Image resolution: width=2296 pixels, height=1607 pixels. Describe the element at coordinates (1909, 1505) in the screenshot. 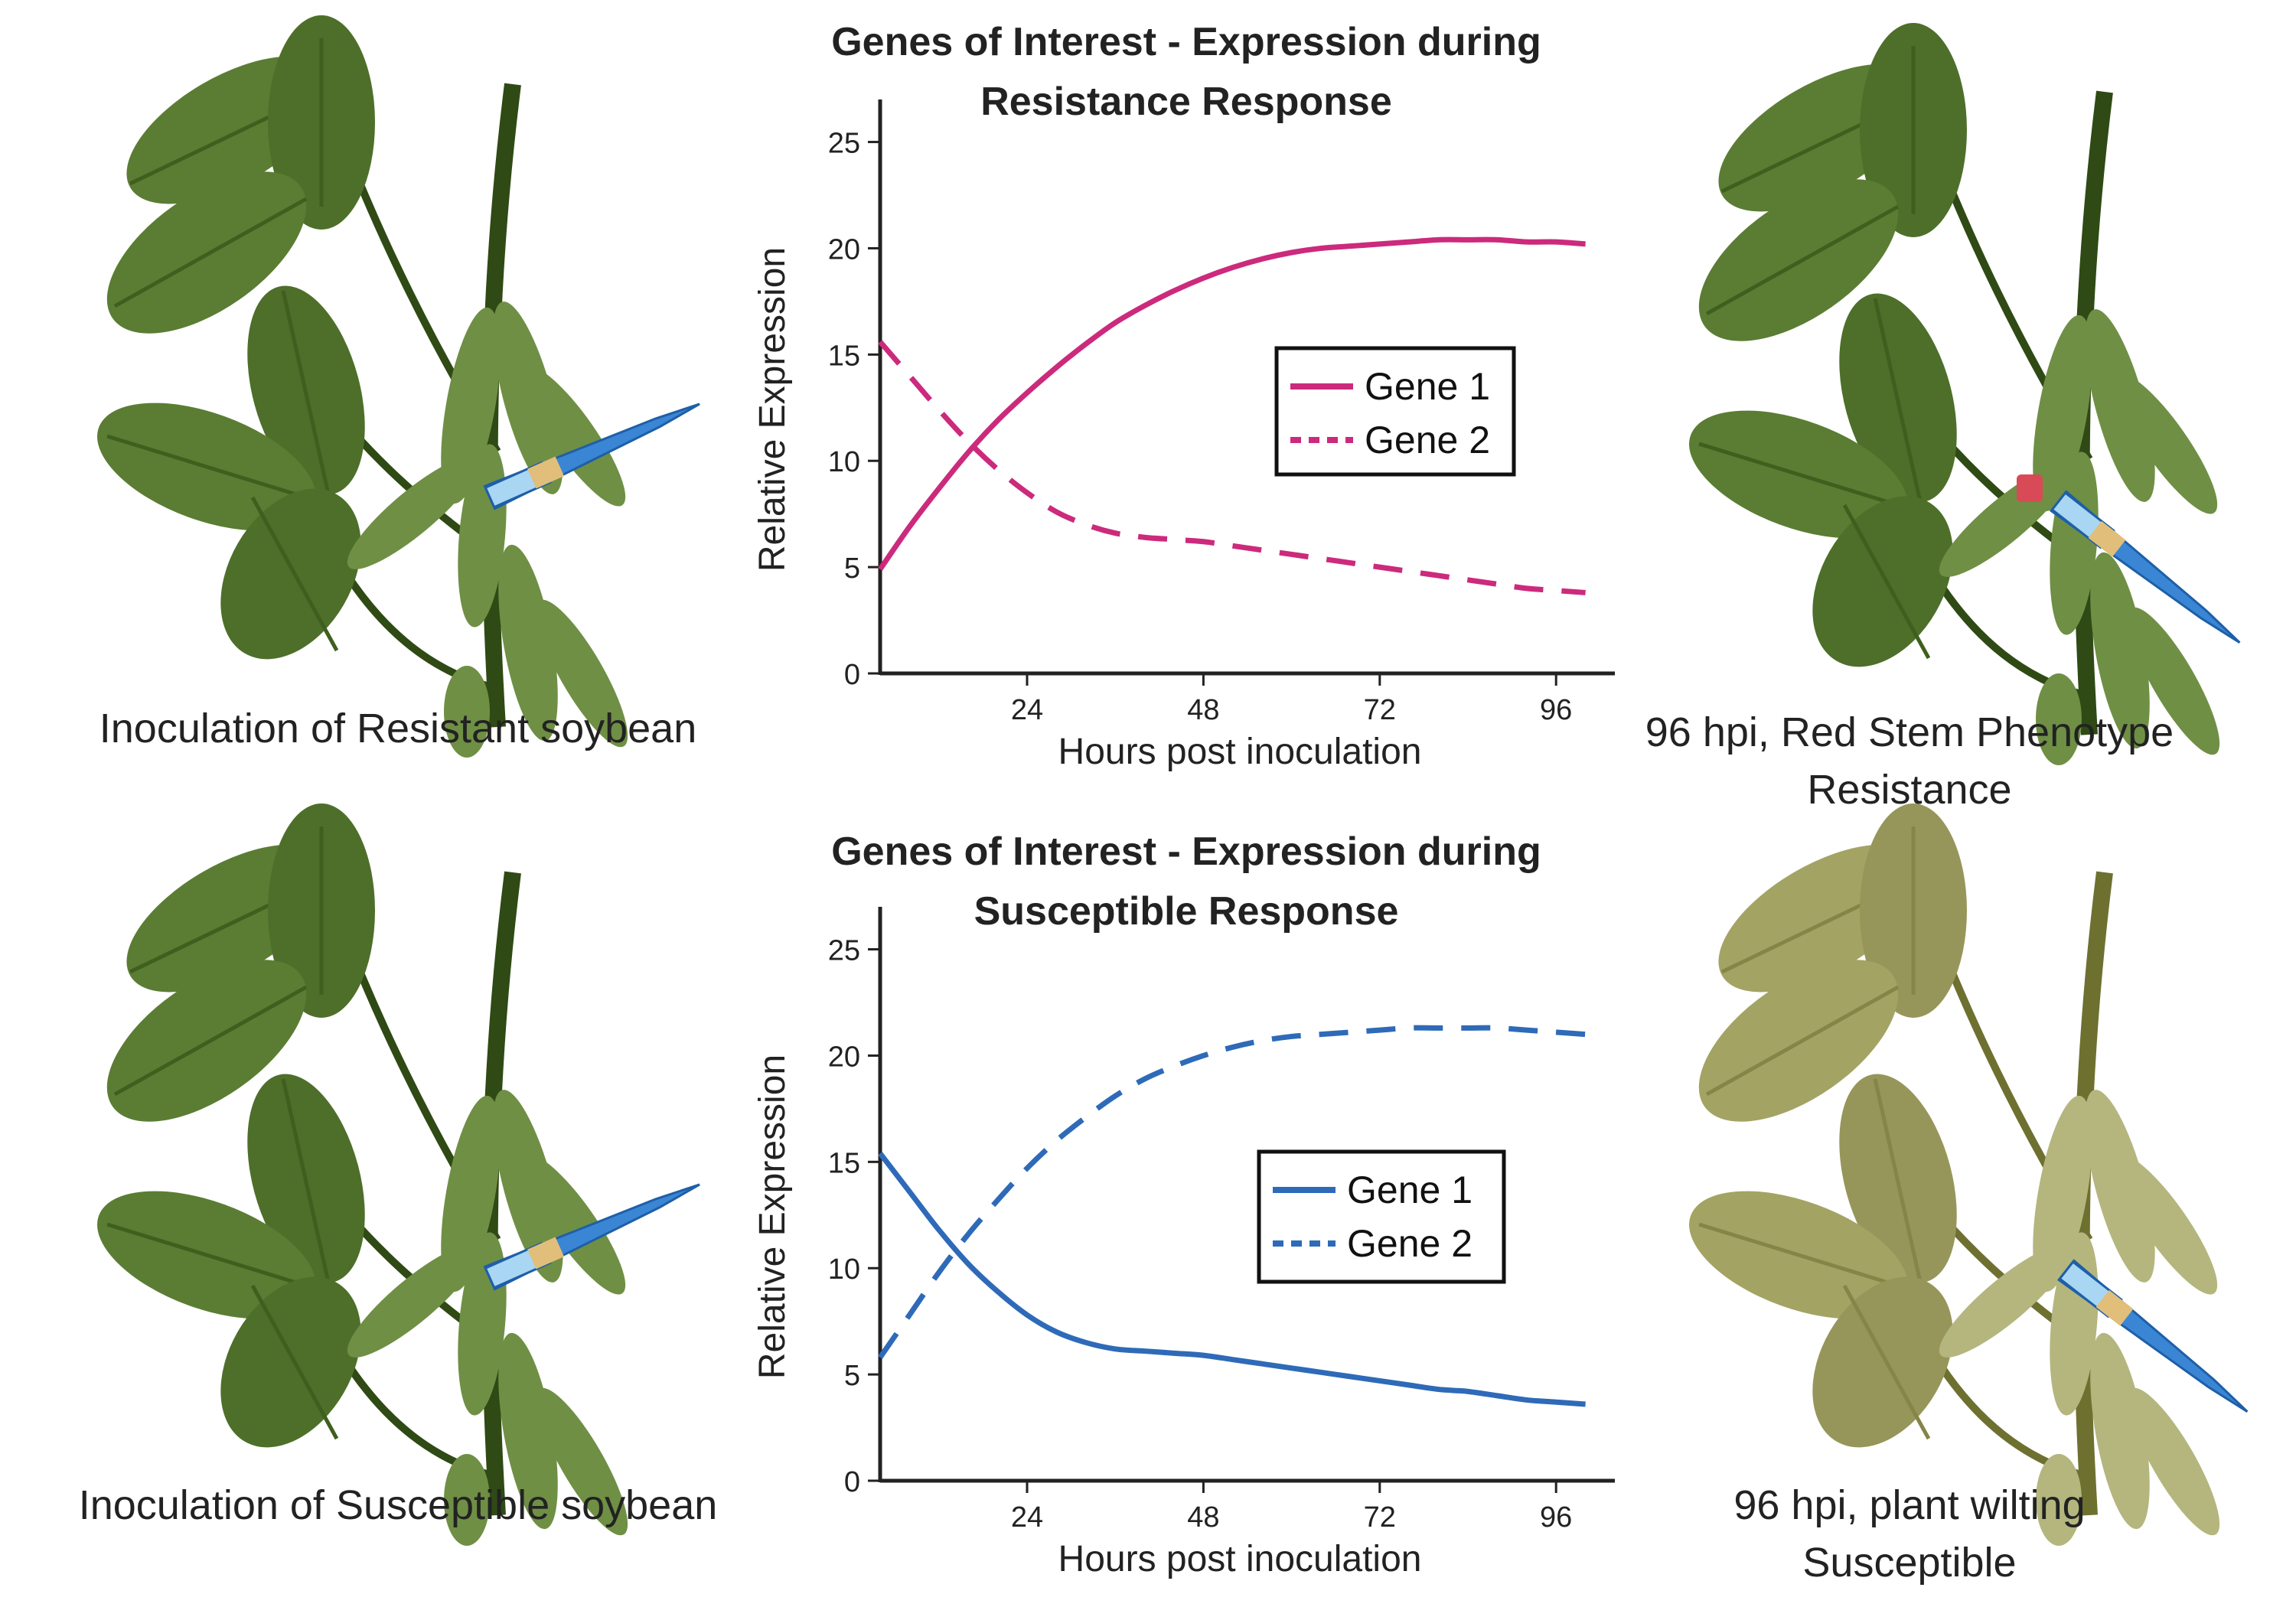

I see `caption-susceptible-outcome-line1: 96 hpi, plant wilting` at that location.